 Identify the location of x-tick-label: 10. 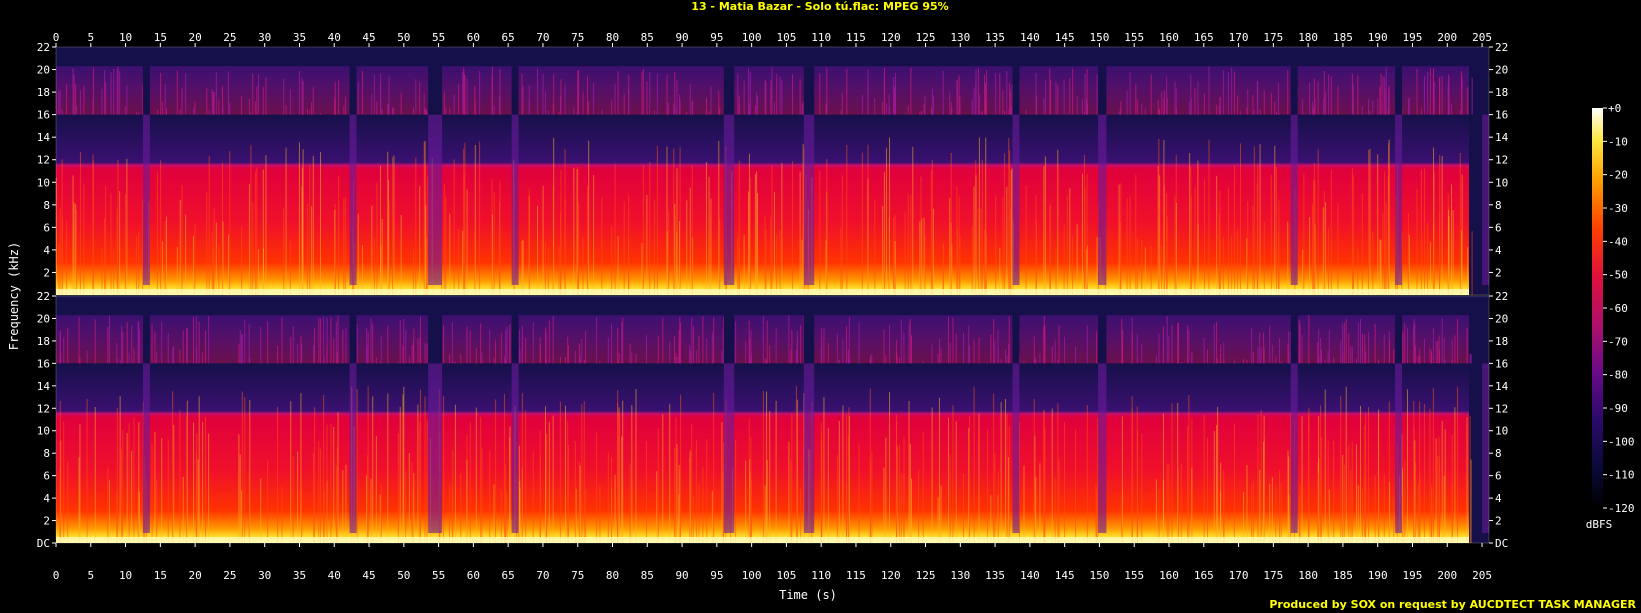
(125, 575).